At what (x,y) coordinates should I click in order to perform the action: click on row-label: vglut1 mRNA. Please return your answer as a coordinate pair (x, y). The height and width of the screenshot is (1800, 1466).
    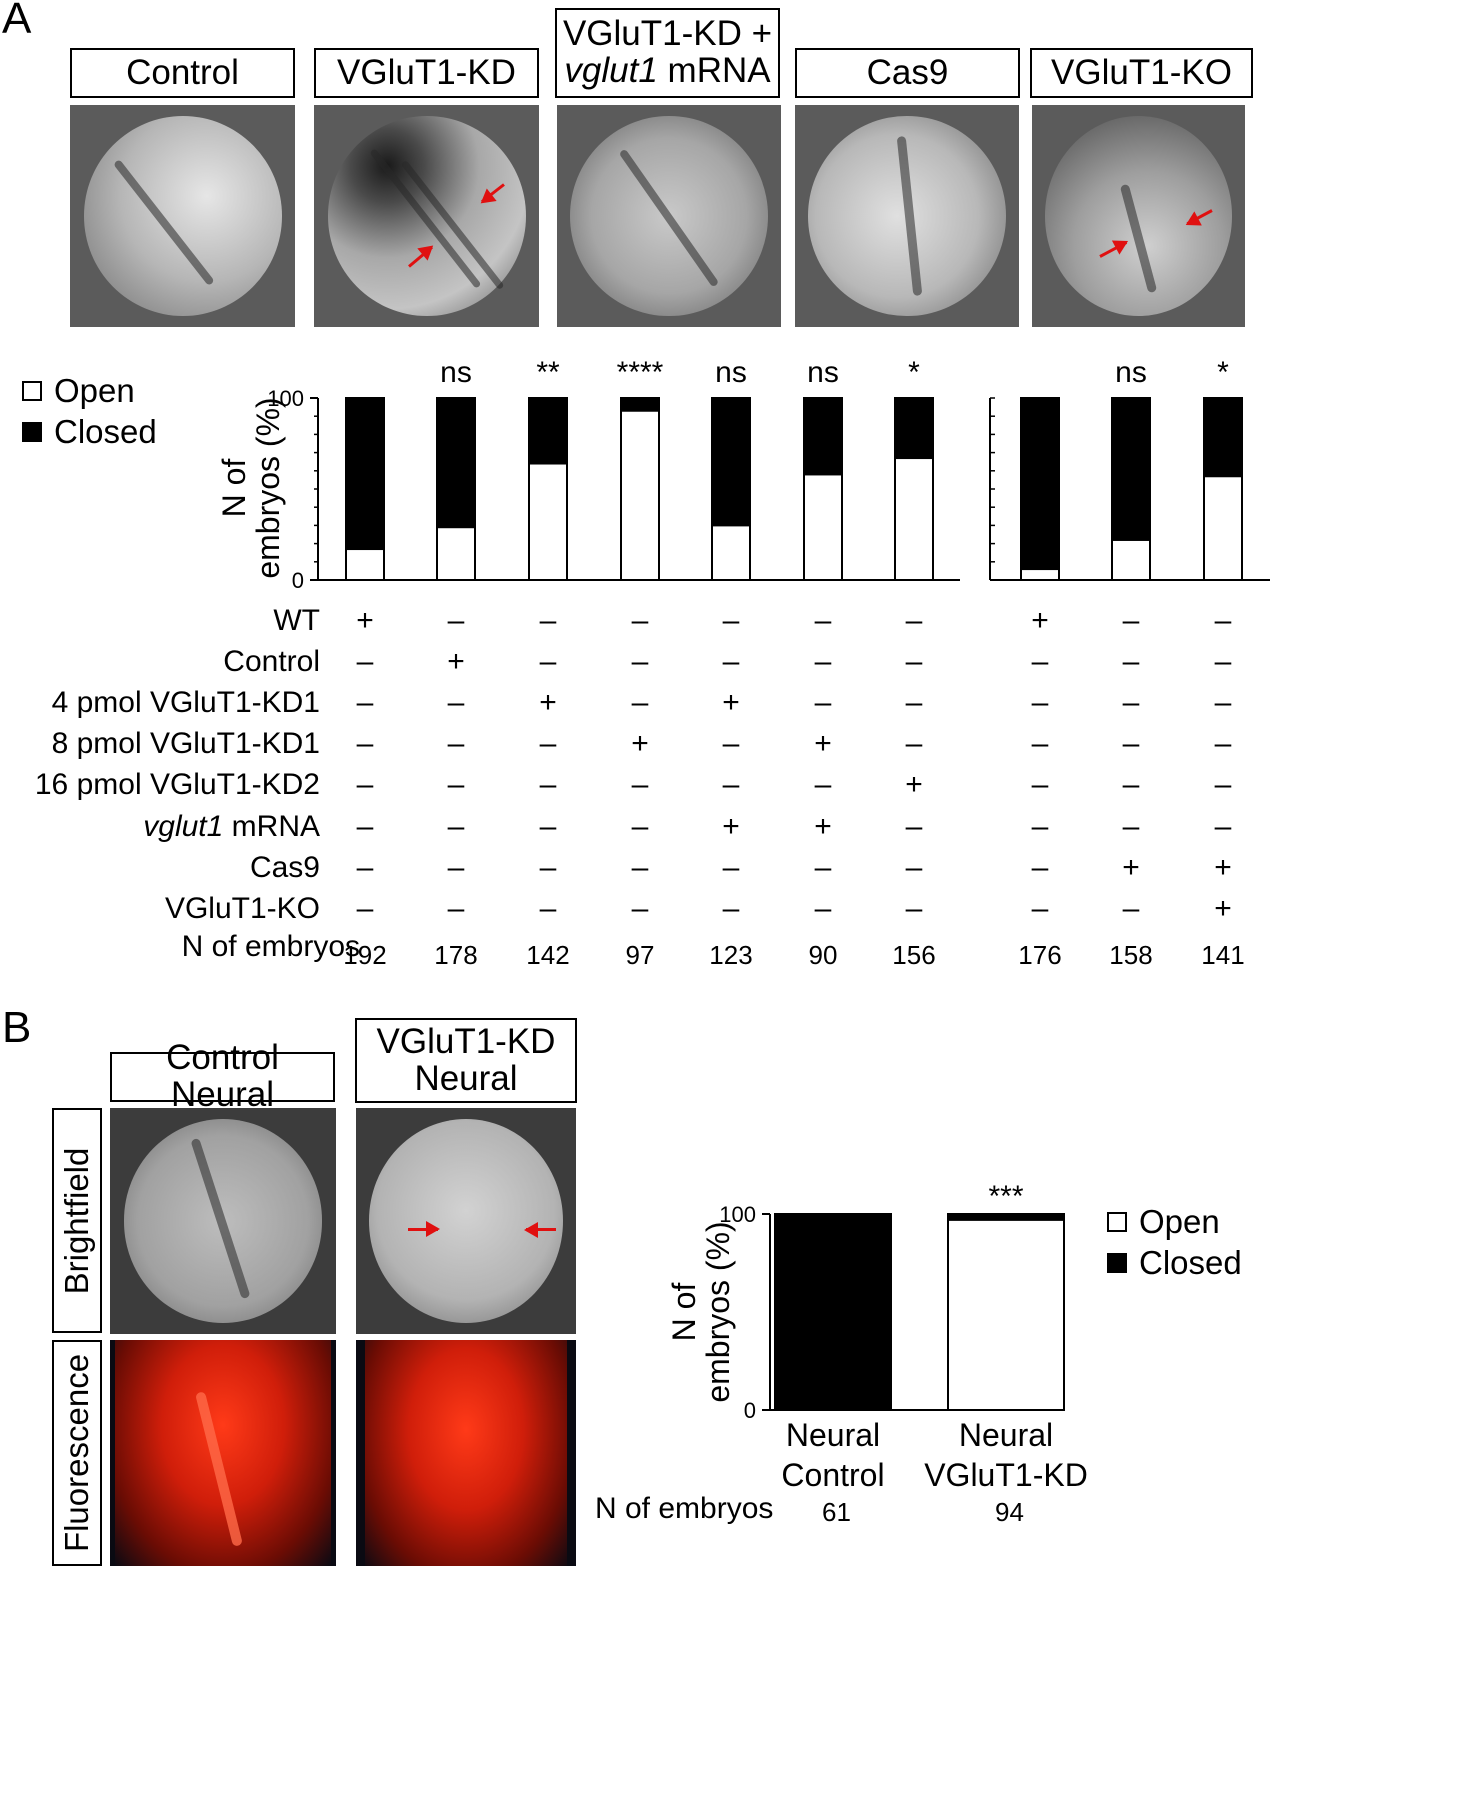
    Looking at the image, I should click on (231, 827).